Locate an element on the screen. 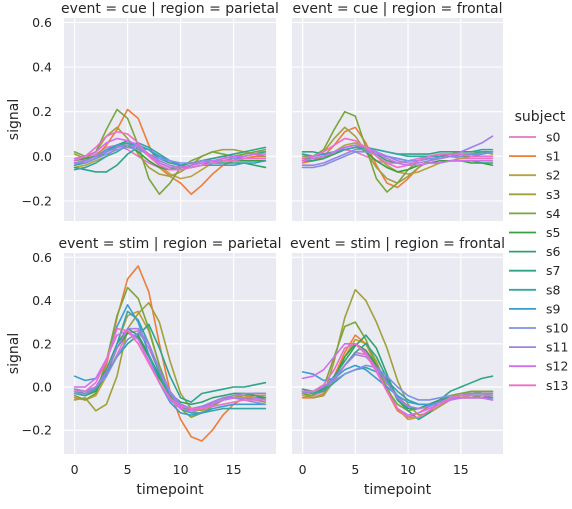 The height and width of the screenshot is (509, 572). legend-label-s6: s6 is located at coordinates (553, 251).